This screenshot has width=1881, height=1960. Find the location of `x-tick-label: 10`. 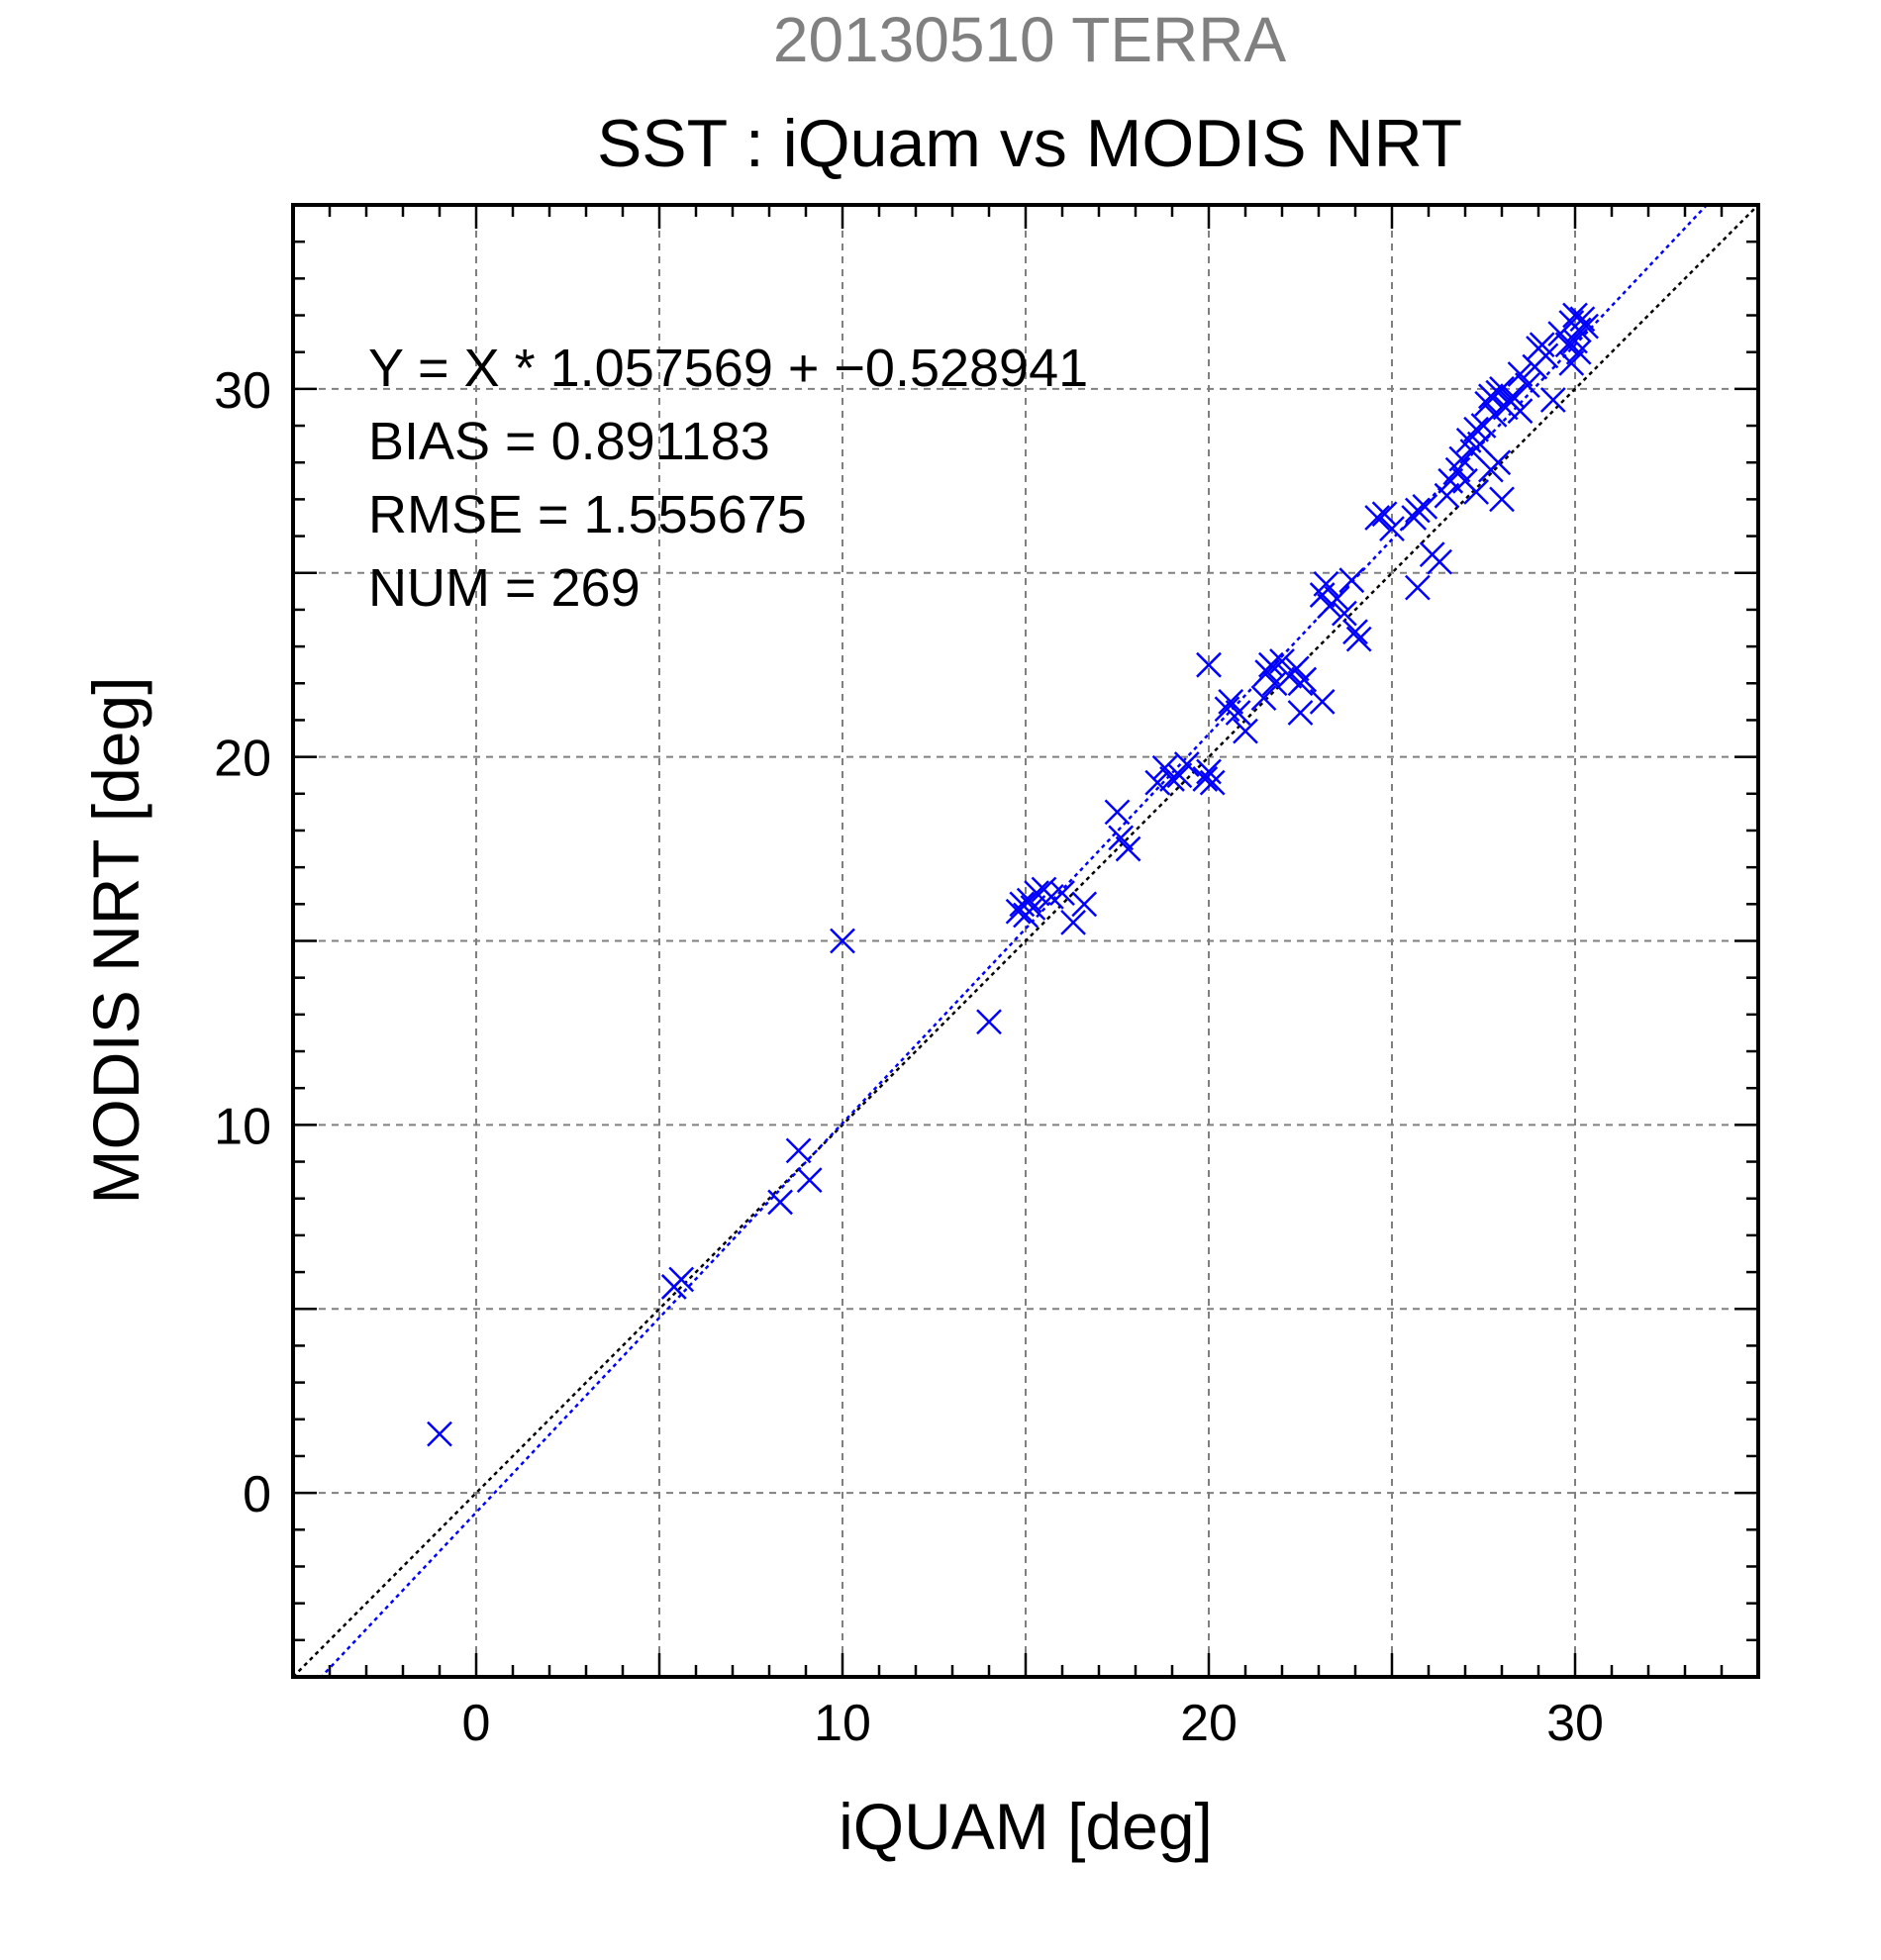

x-tick-label: 10 is located at coordinates (842, 1723).